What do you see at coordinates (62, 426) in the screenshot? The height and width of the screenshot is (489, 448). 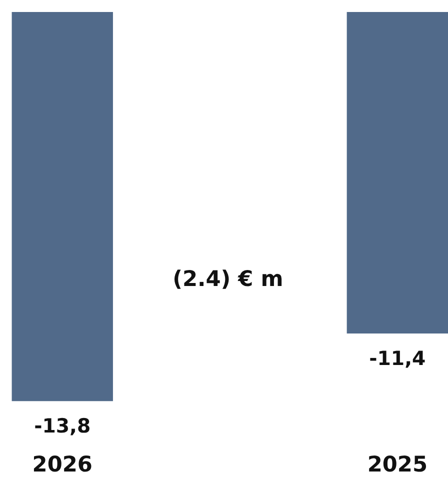 I see `data-label: -13,8` at bounding box center [62, 426].